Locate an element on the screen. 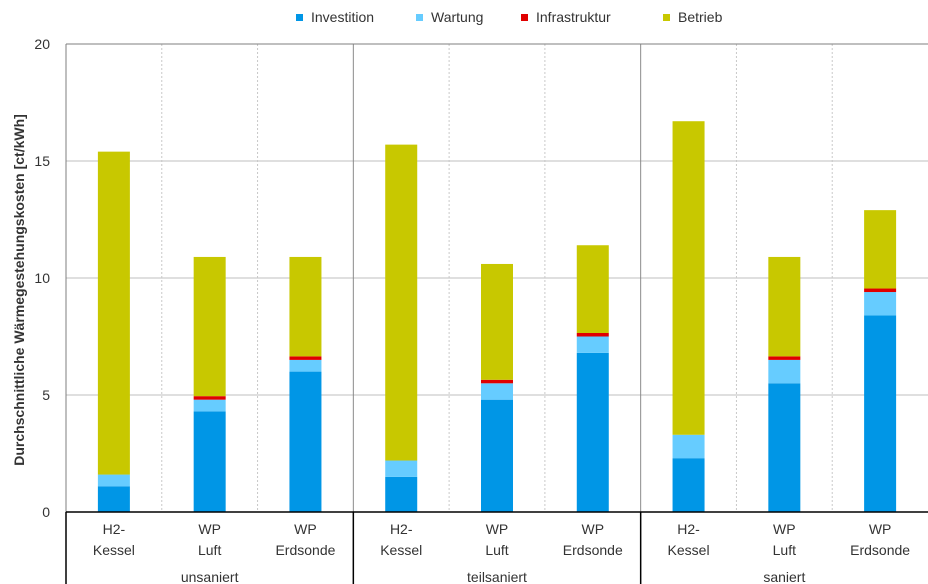  x-group-label: teilsaniert is located at coordinates (497, 576).